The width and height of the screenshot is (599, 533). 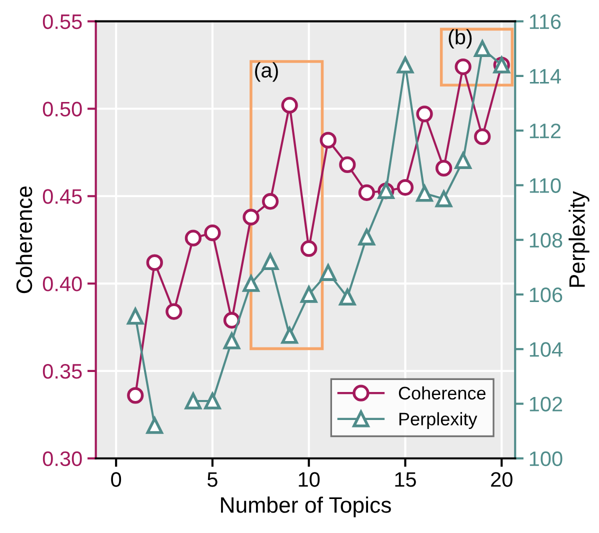 What do you see at coordinates (546, 240) in the screenshot?
I see `y2-tick-label: 108` at bounding box center [546, 240].